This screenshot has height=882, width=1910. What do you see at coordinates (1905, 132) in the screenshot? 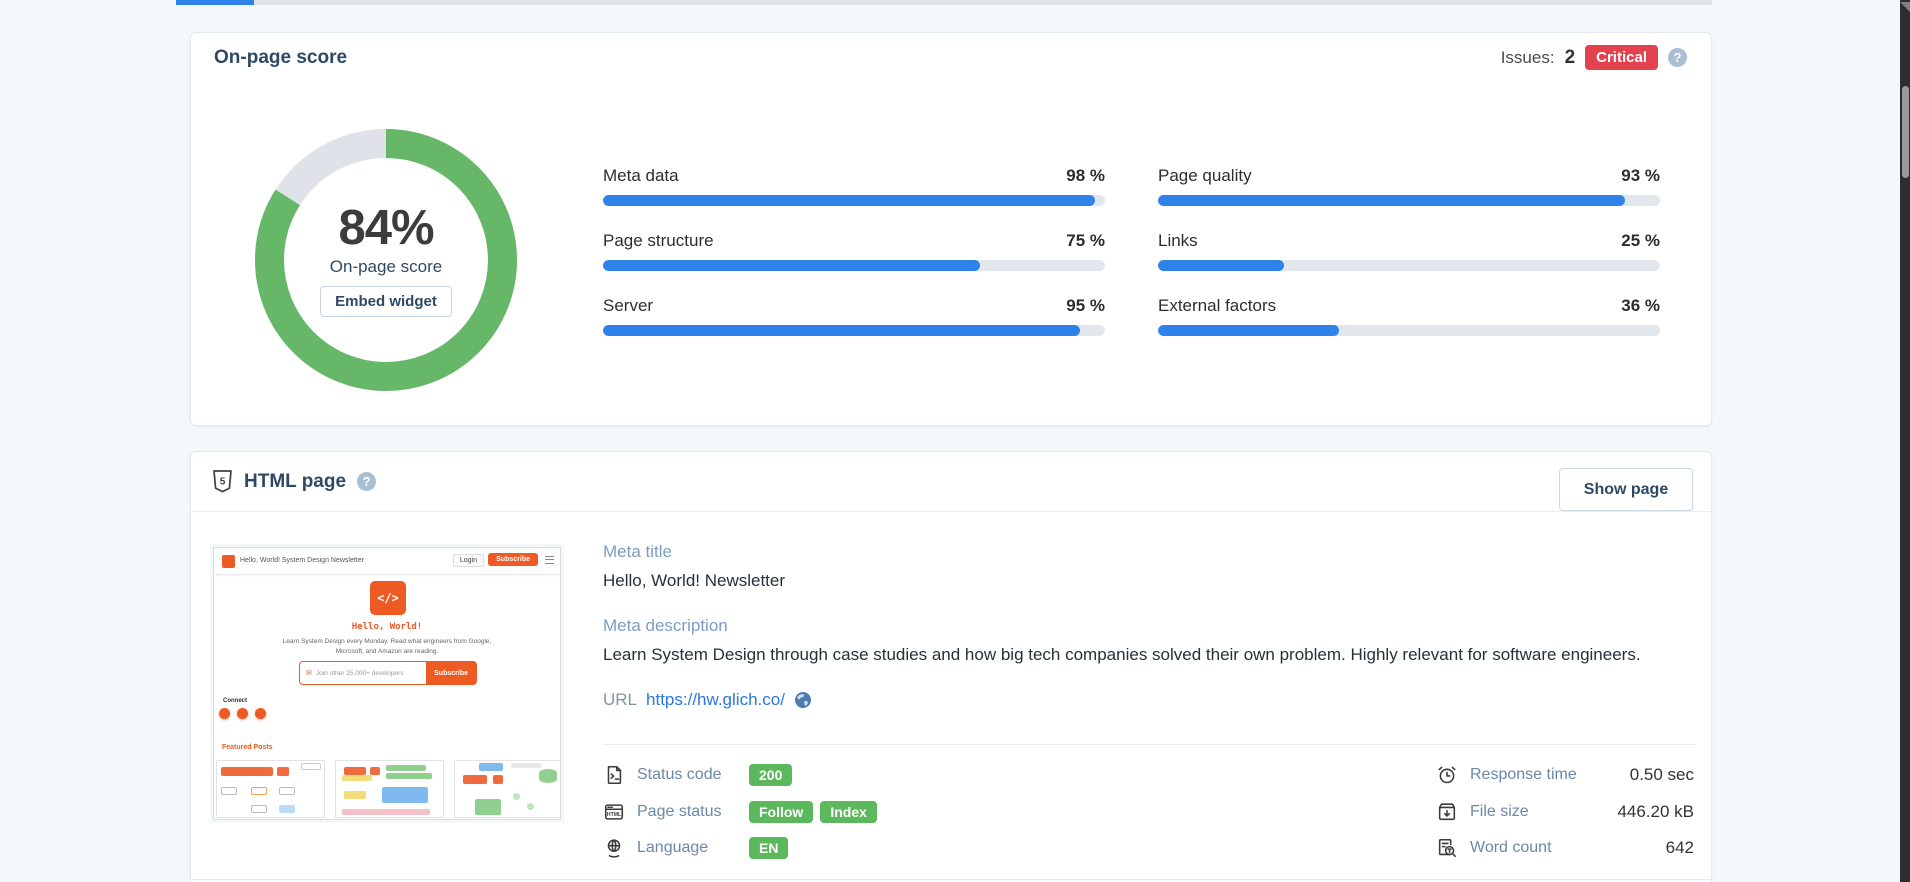
I see `scrollbar-thumb` at bounding box center [1905, 132].